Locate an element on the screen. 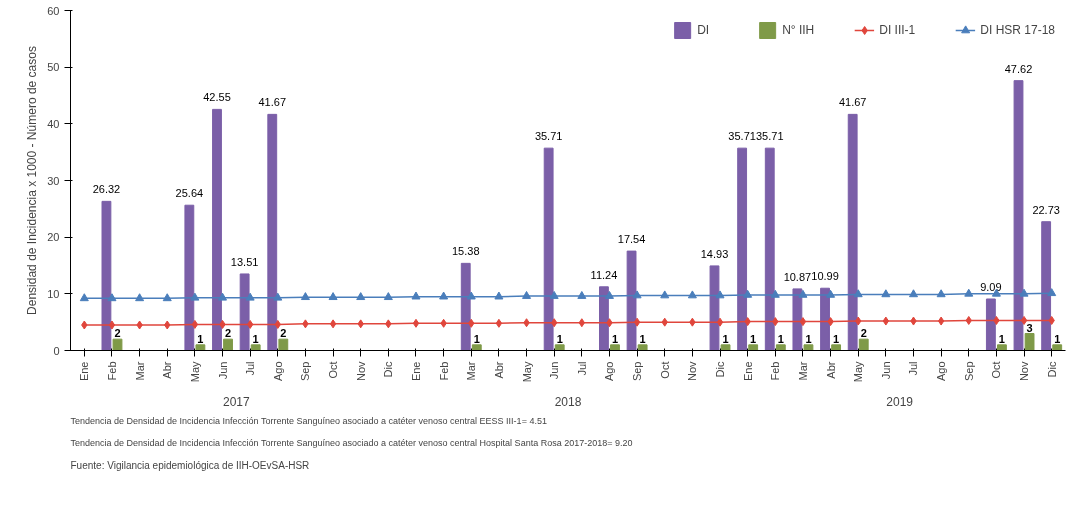 The image size is (1091, 517). data-label: 17.54 is located at coordinates (631, 239).